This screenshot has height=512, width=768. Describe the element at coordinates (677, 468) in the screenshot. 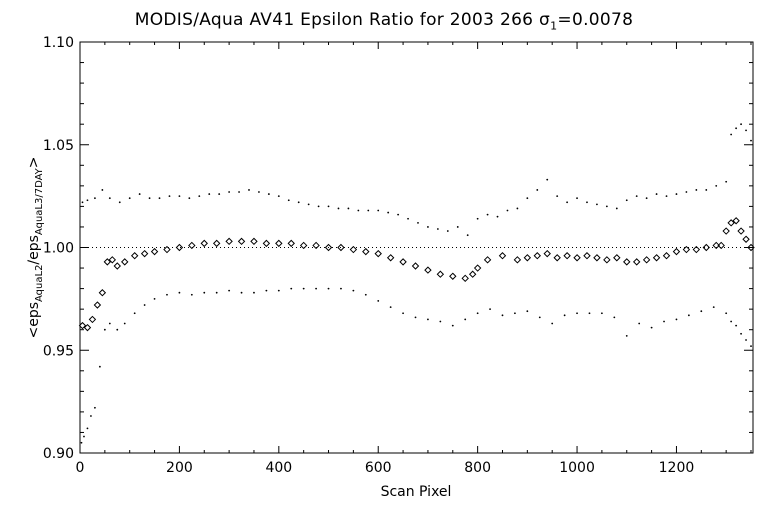

I see `x-tick-label: 1200` at that location.